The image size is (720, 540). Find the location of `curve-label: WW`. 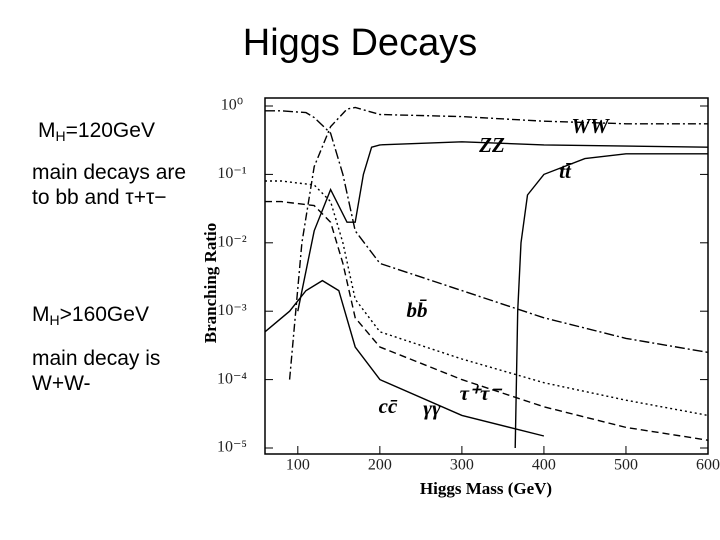

curve-label: WW is located at coordinates (590, 126).